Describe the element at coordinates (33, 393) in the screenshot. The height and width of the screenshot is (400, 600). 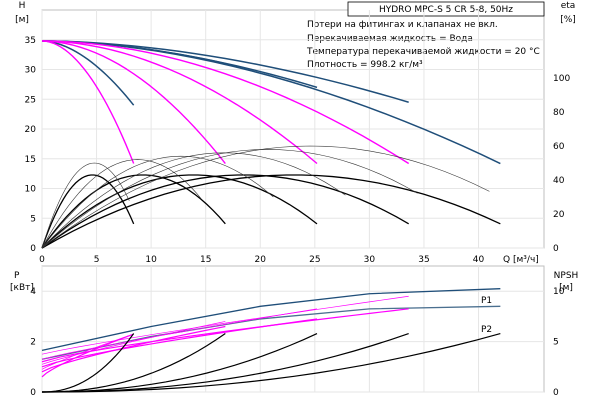
I see `p-tick-label: 0` at that location.